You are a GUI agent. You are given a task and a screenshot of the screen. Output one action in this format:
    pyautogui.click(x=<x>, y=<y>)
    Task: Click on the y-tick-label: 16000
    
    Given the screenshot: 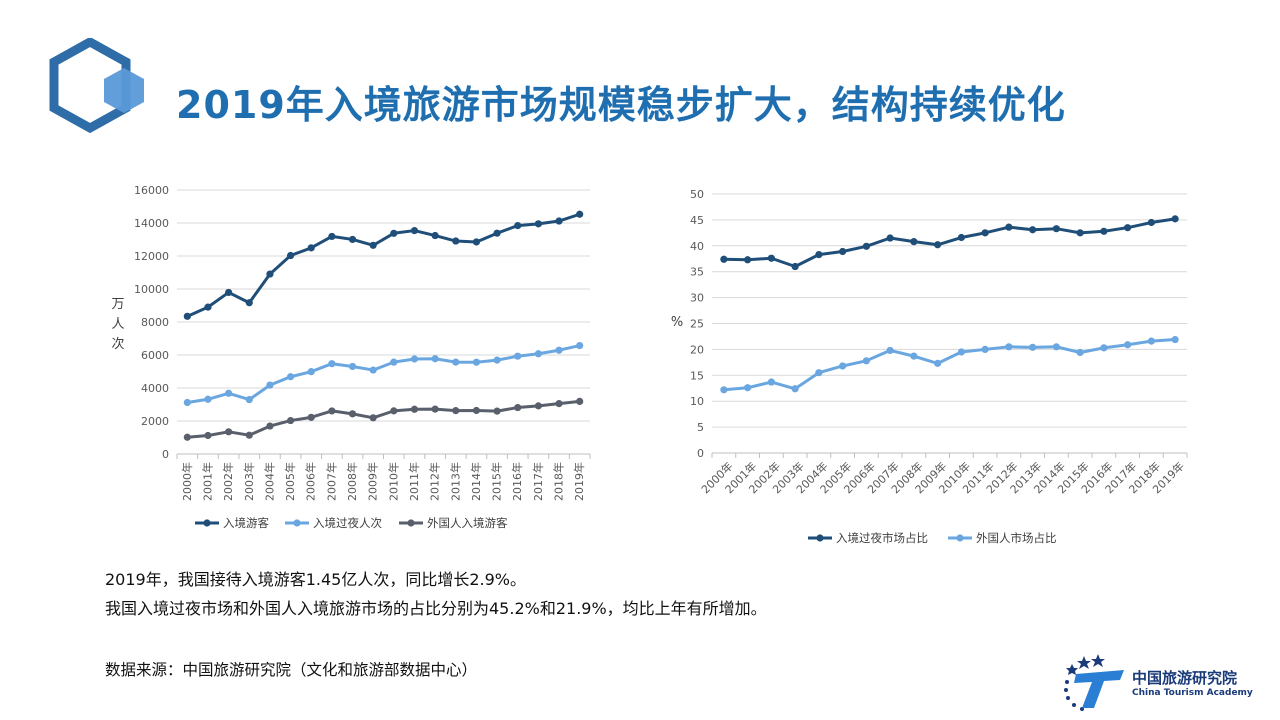 What is the action you would take?
    pyautogui.click(x=151, y=190)
    